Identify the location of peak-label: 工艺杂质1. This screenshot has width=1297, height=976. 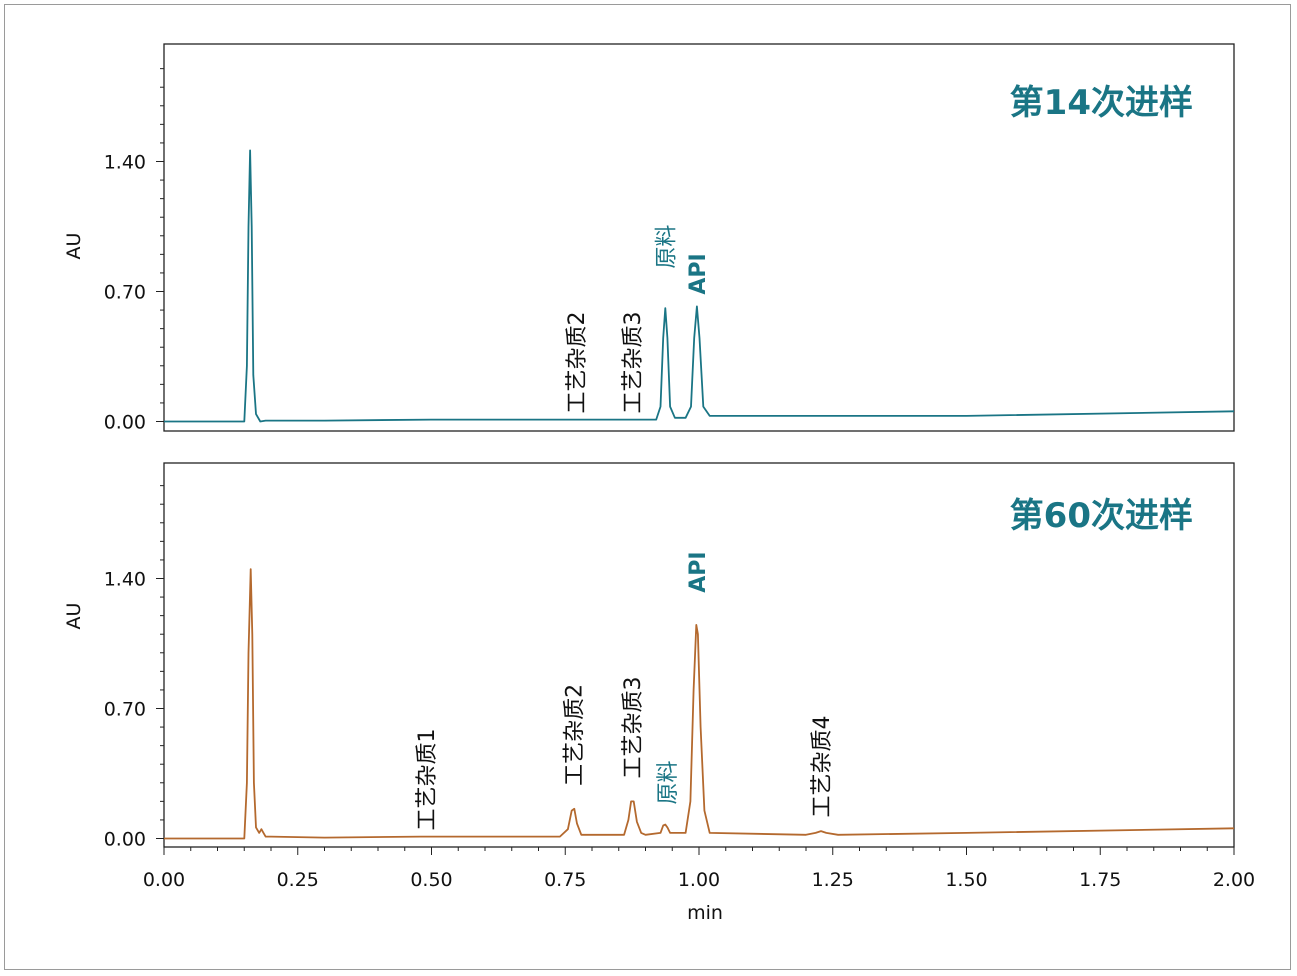
(427, 780).